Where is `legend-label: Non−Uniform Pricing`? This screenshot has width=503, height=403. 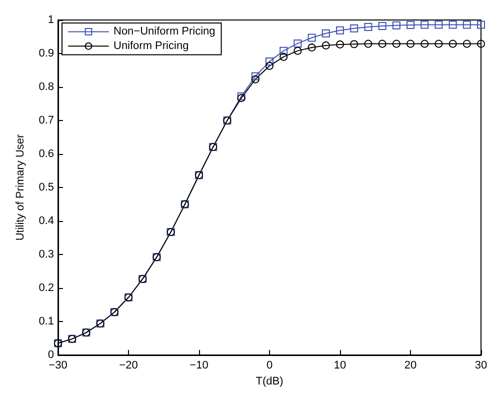
legend-label: Non−Uniform Pricing is located at coordinates (165, 32).